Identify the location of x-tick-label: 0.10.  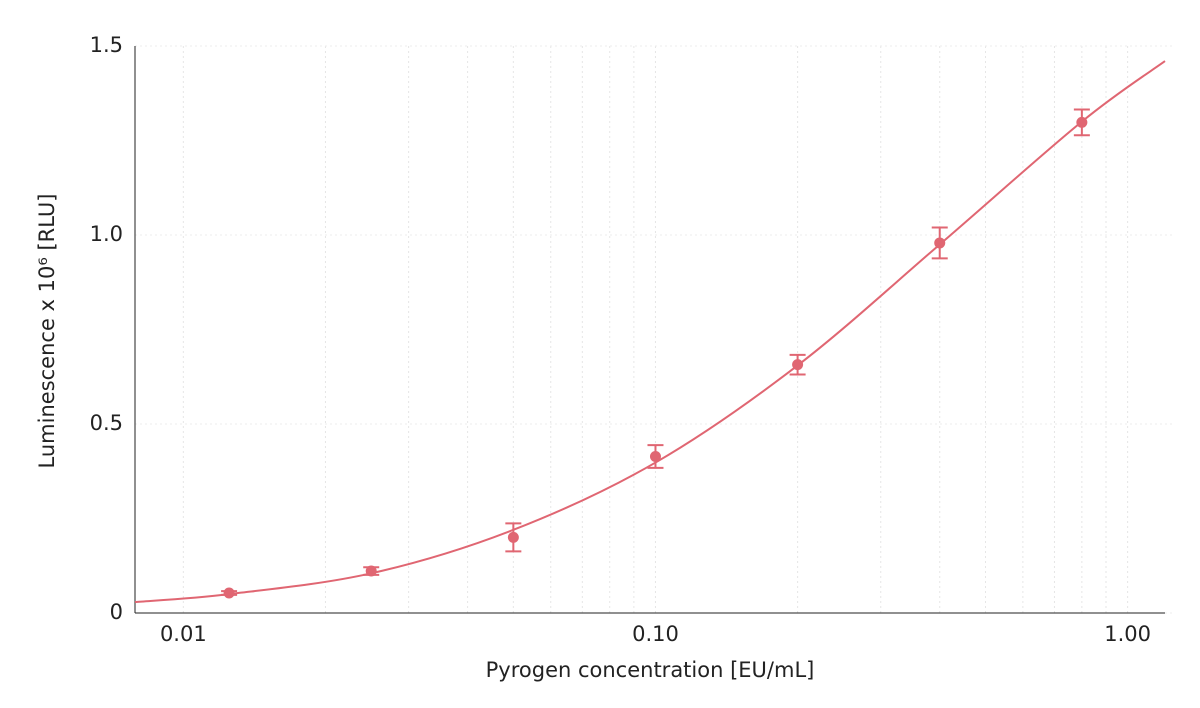
(655, 634).